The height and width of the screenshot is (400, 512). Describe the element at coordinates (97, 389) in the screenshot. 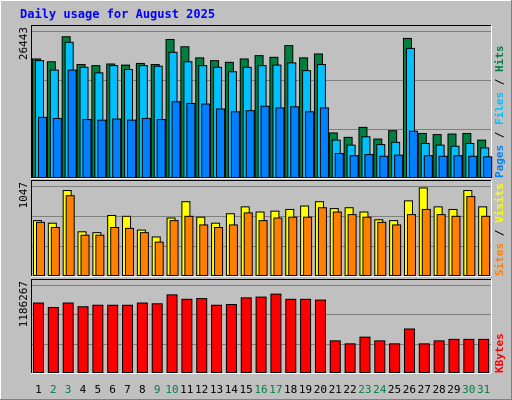

I see `x-tick-label-day-5: 5` at that location.